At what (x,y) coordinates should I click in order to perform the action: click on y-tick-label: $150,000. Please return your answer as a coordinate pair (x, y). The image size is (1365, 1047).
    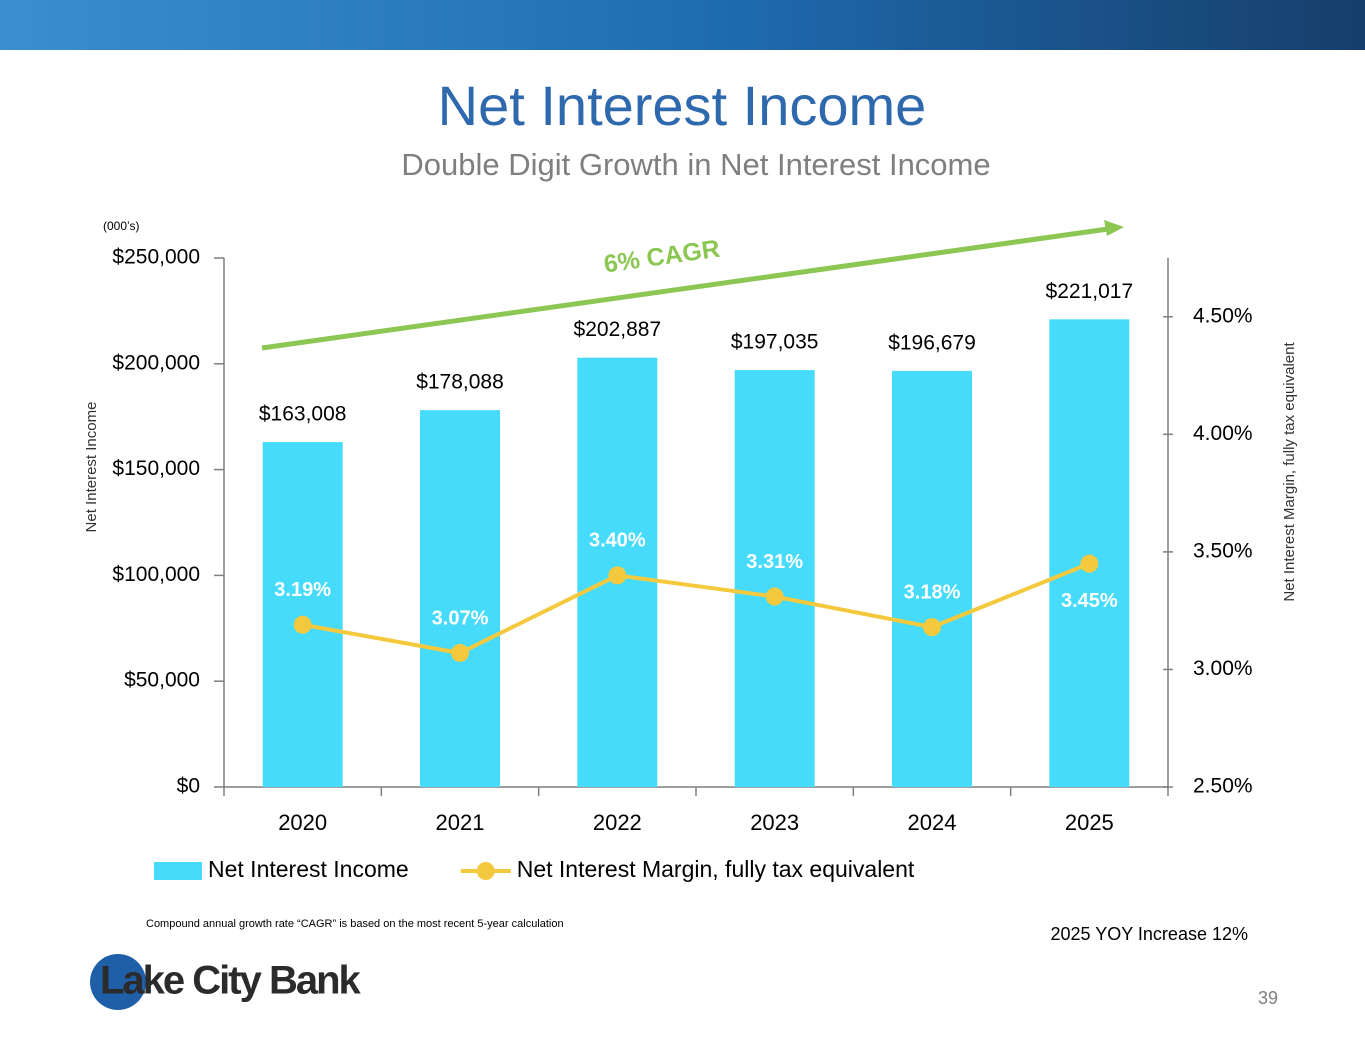
    Looking at the image, I should click on (156, 468).